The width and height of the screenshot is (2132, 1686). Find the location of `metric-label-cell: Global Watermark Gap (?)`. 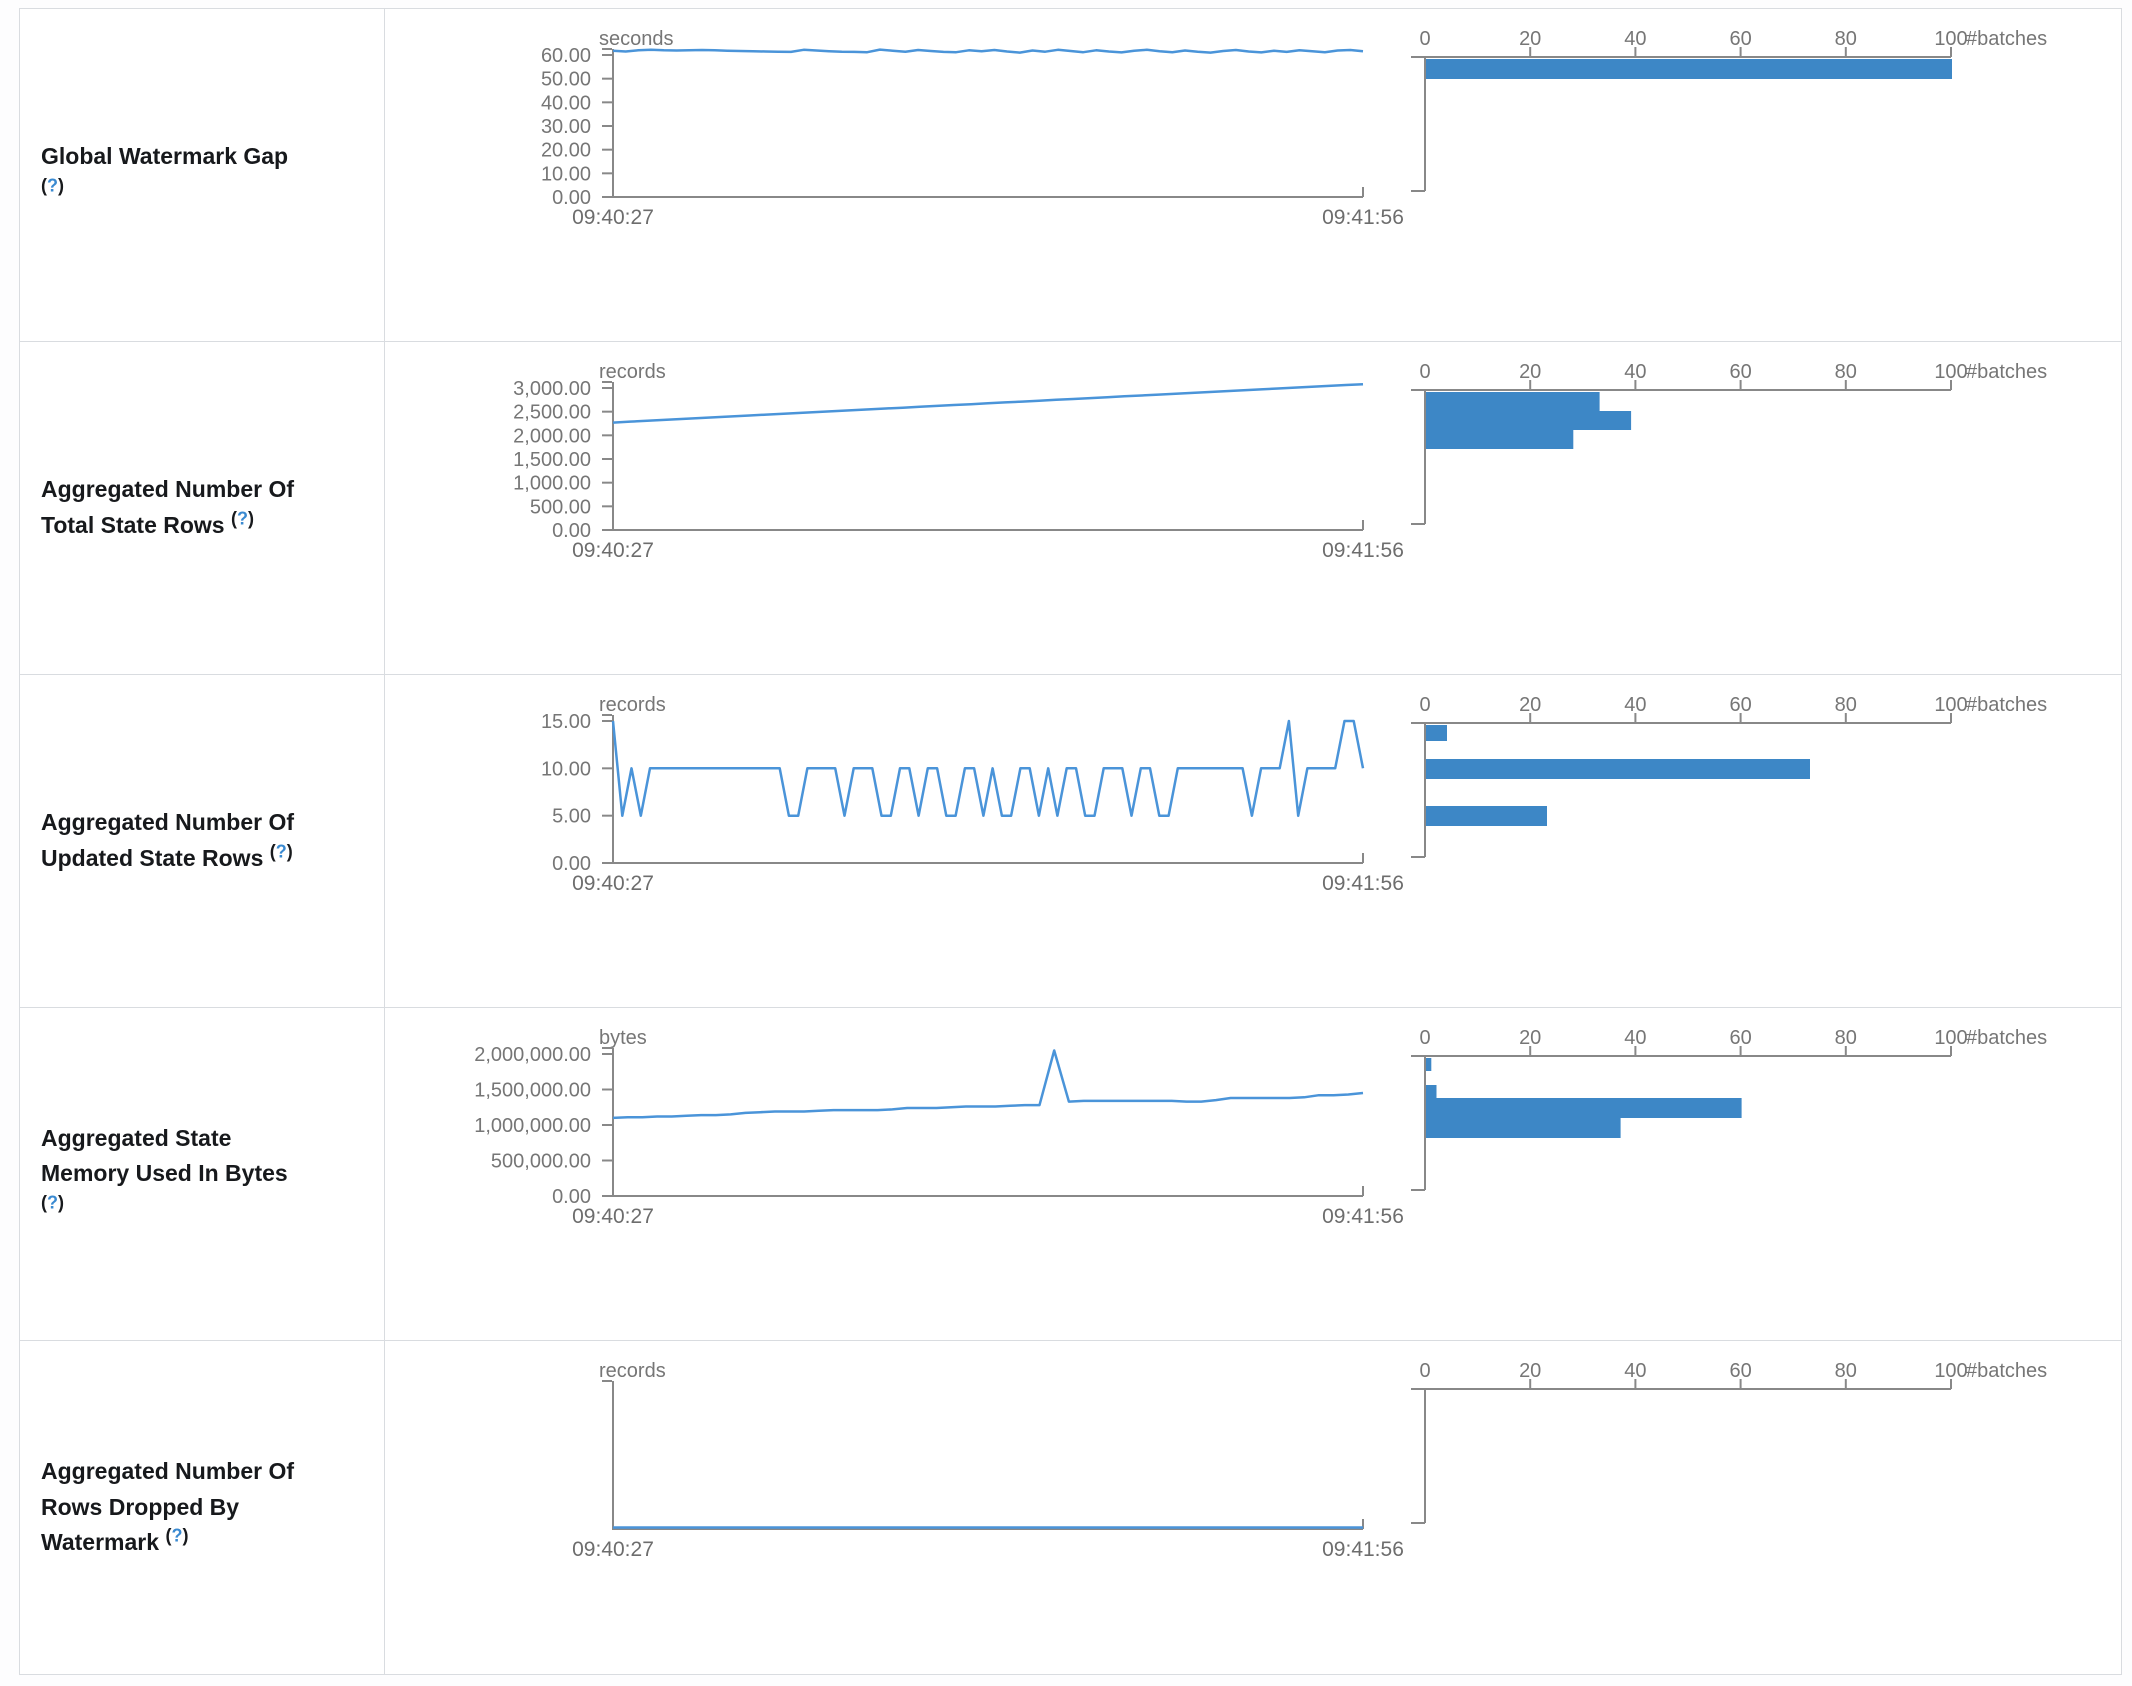

metric-label-cell: Global Watermark Gap (?) is located at coordinates (202, 175).